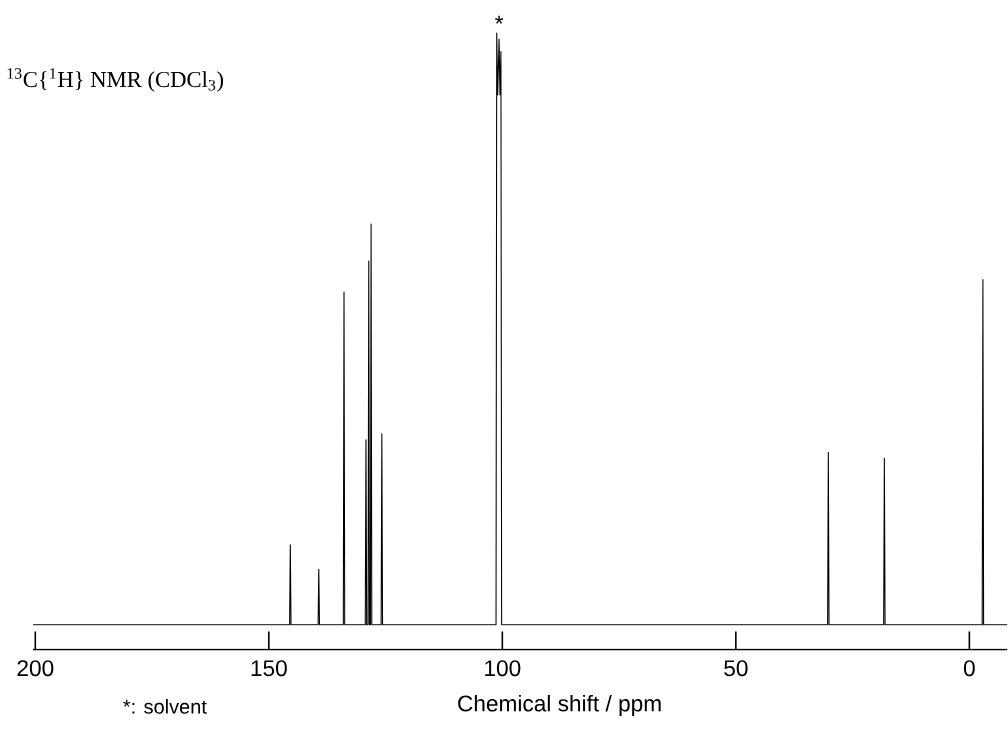 This screenshot has height=743, width=1008. I want to click on x-tick-label: 50, so click(736, 668).